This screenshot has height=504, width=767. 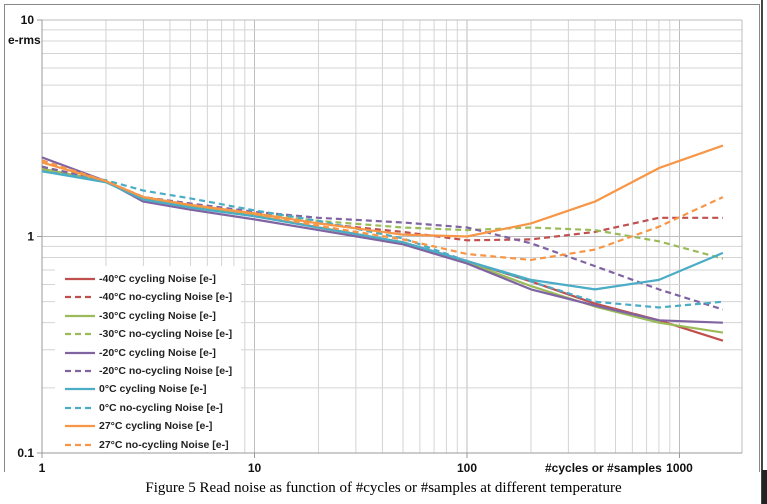 I want to click on legend-label: -30°C cycling Noise [e-], so click(x=157, y=315).